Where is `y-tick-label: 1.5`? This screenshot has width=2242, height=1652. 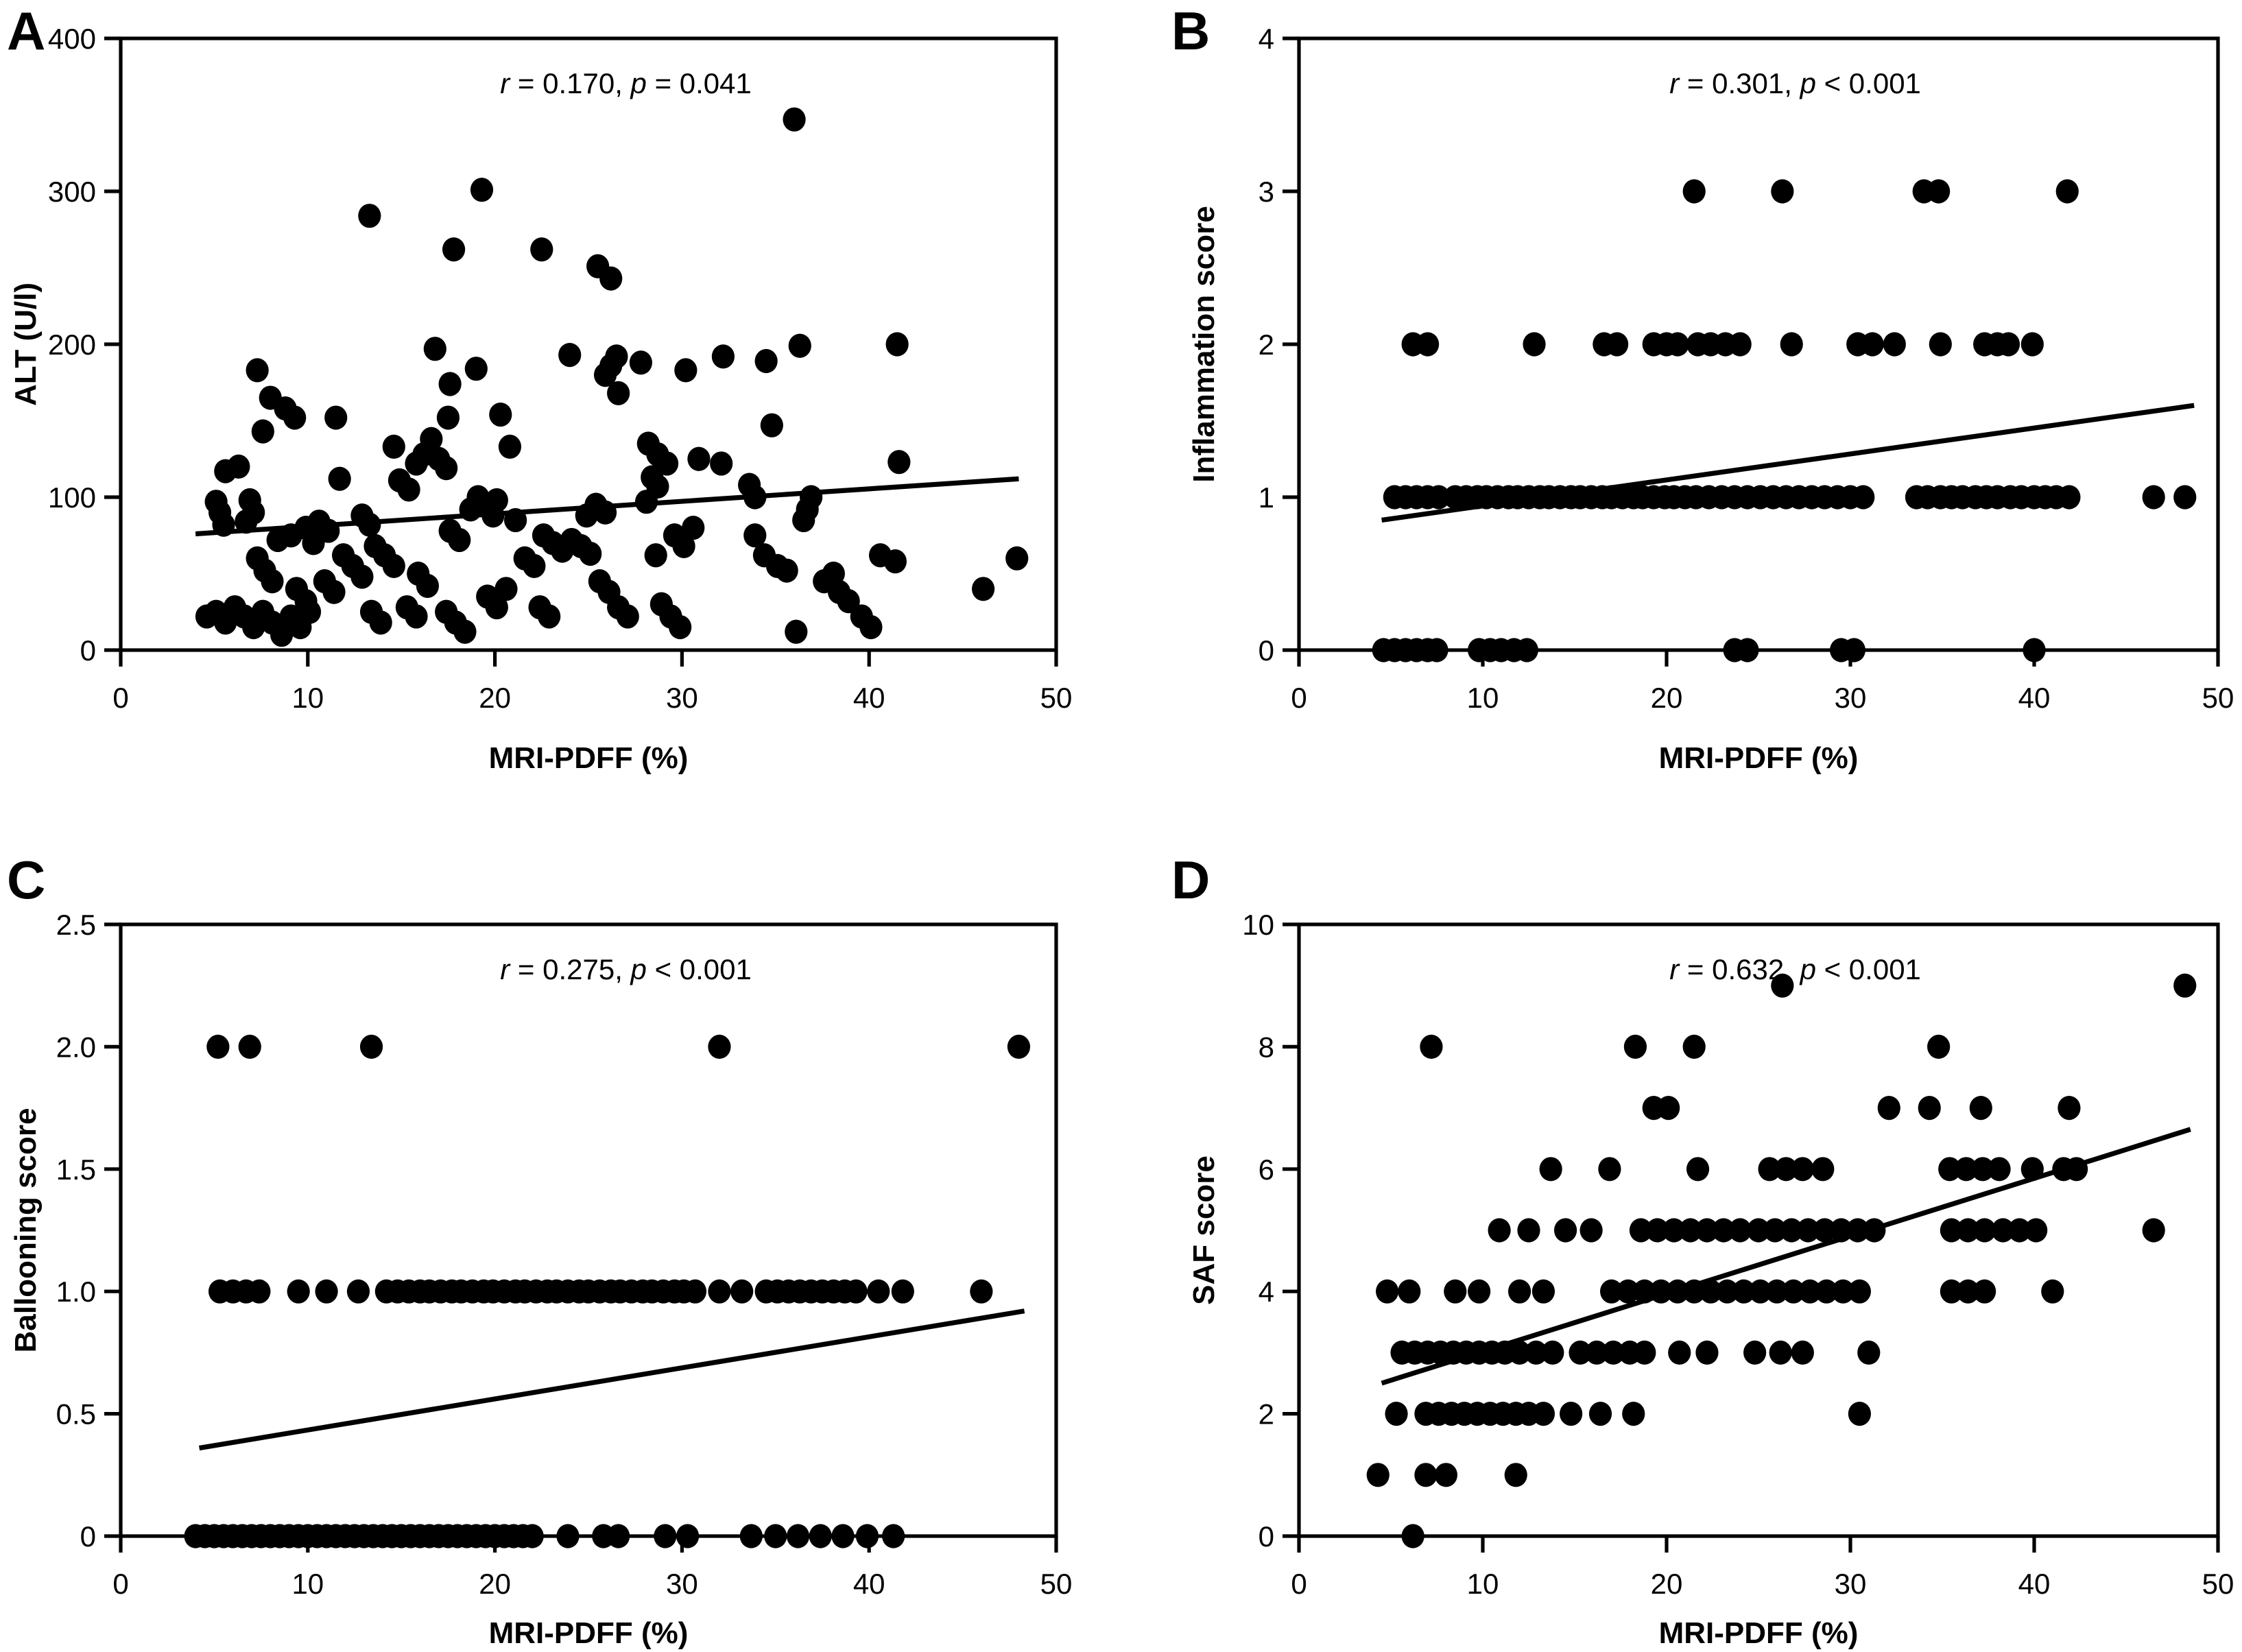 y-tick-label: 1.5 is located at coordinates (76, 1169).